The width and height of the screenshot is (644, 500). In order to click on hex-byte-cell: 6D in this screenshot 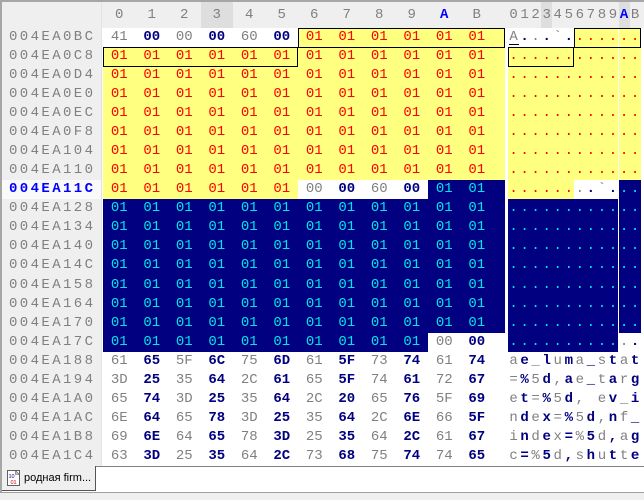, I will do `click(282, 360)`.